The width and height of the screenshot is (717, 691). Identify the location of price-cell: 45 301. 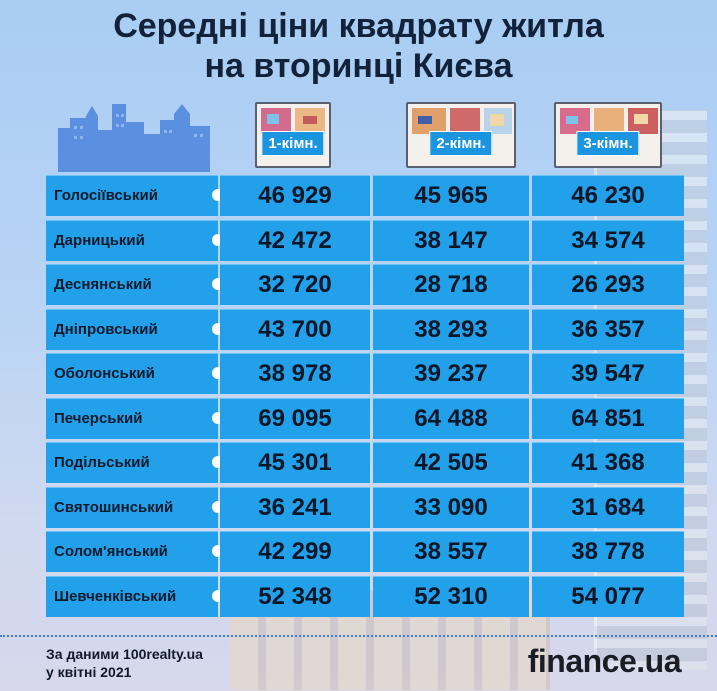
(295, 462).